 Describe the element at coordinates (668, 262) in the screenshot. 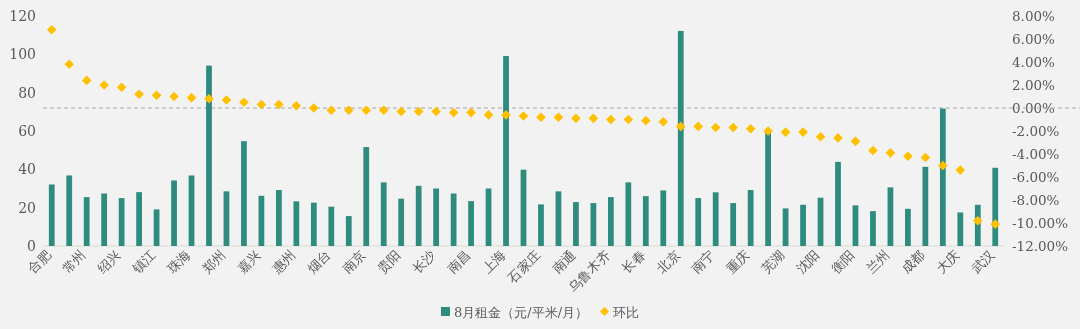

I see `x-tick-label: 北京` at that location.